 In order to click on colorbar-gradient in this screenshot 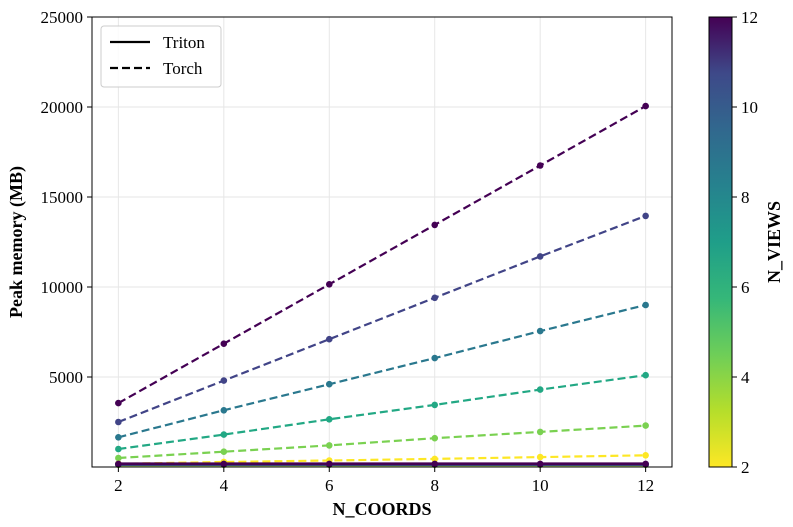, I will do `click(720, 242)`.